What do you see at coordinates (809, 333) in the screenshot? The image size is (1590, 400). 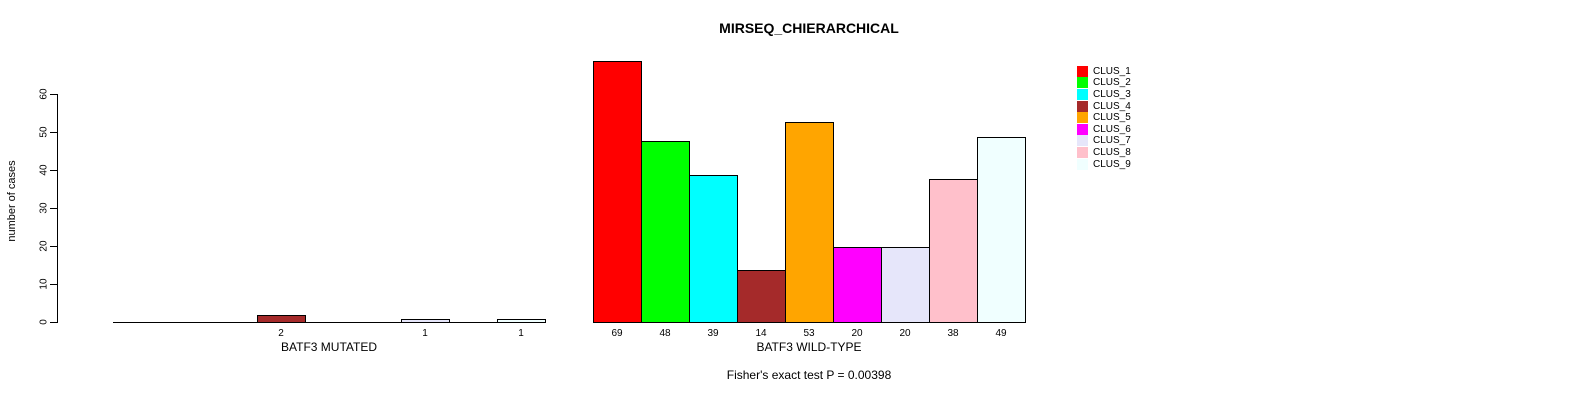 I see `bar-value-label: 53` at bounding box center [809, 333].